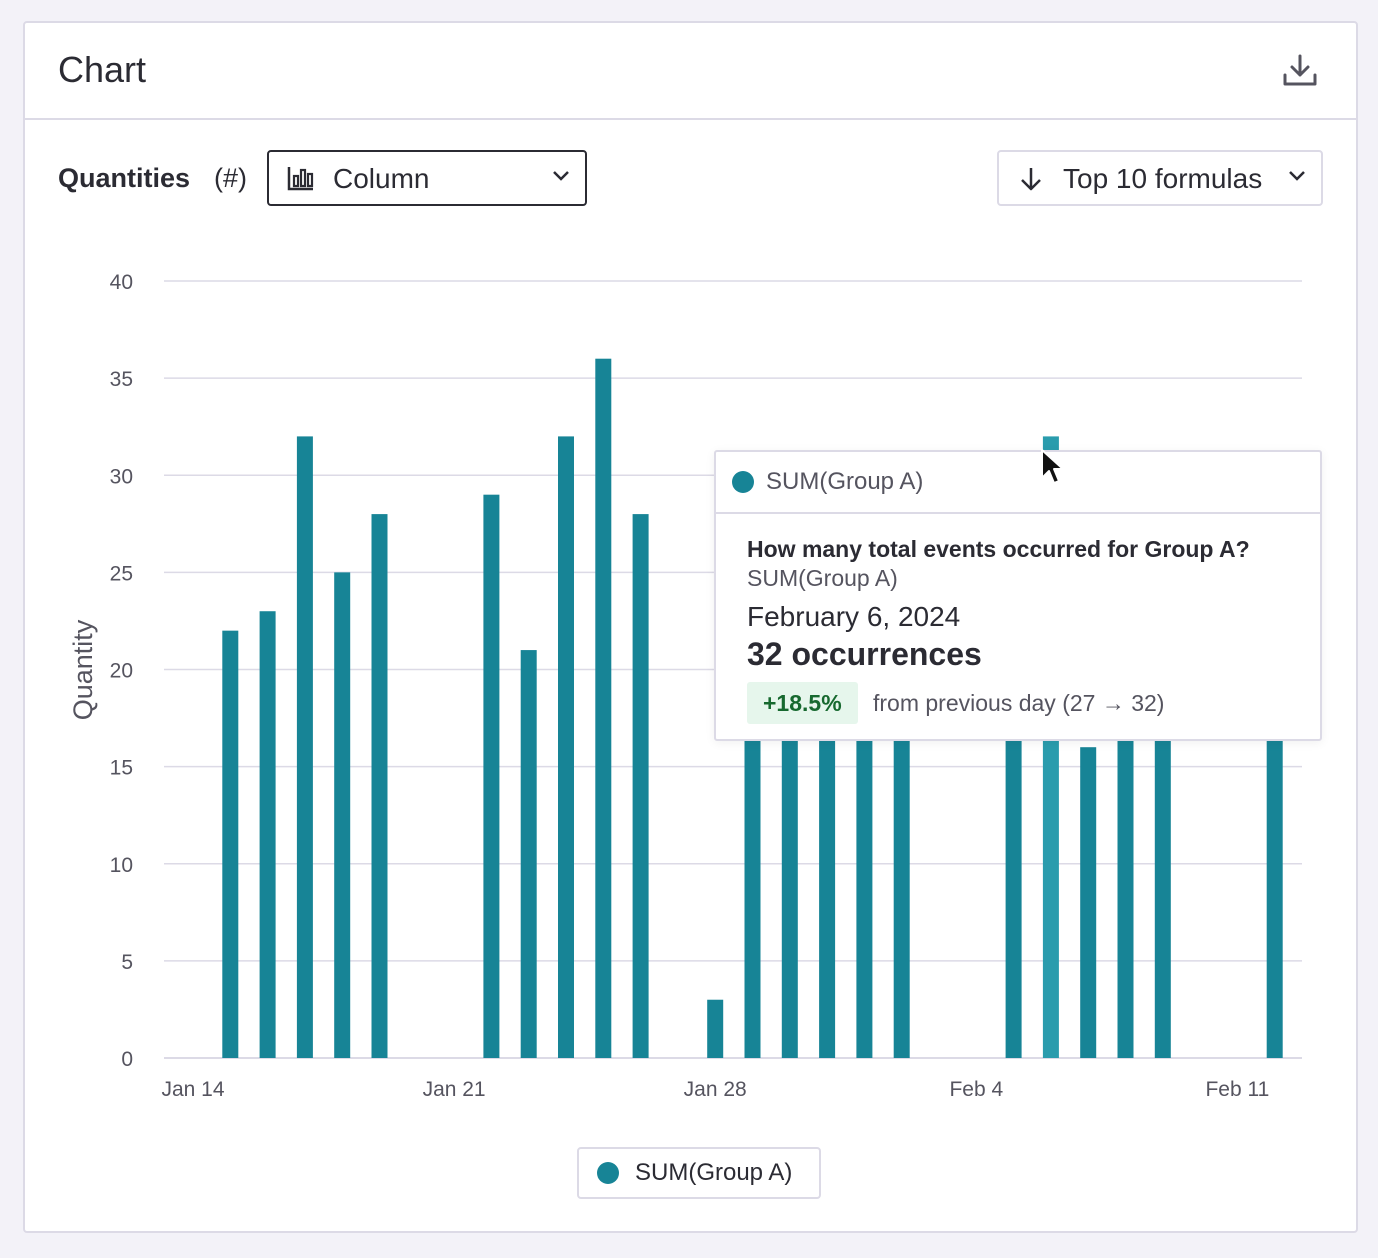 The height and width of the screenshot is (1258, 1378). Describe the element at coordinates (1031, 181) in the screenshot. I see `arrow-down-icon` at that location.